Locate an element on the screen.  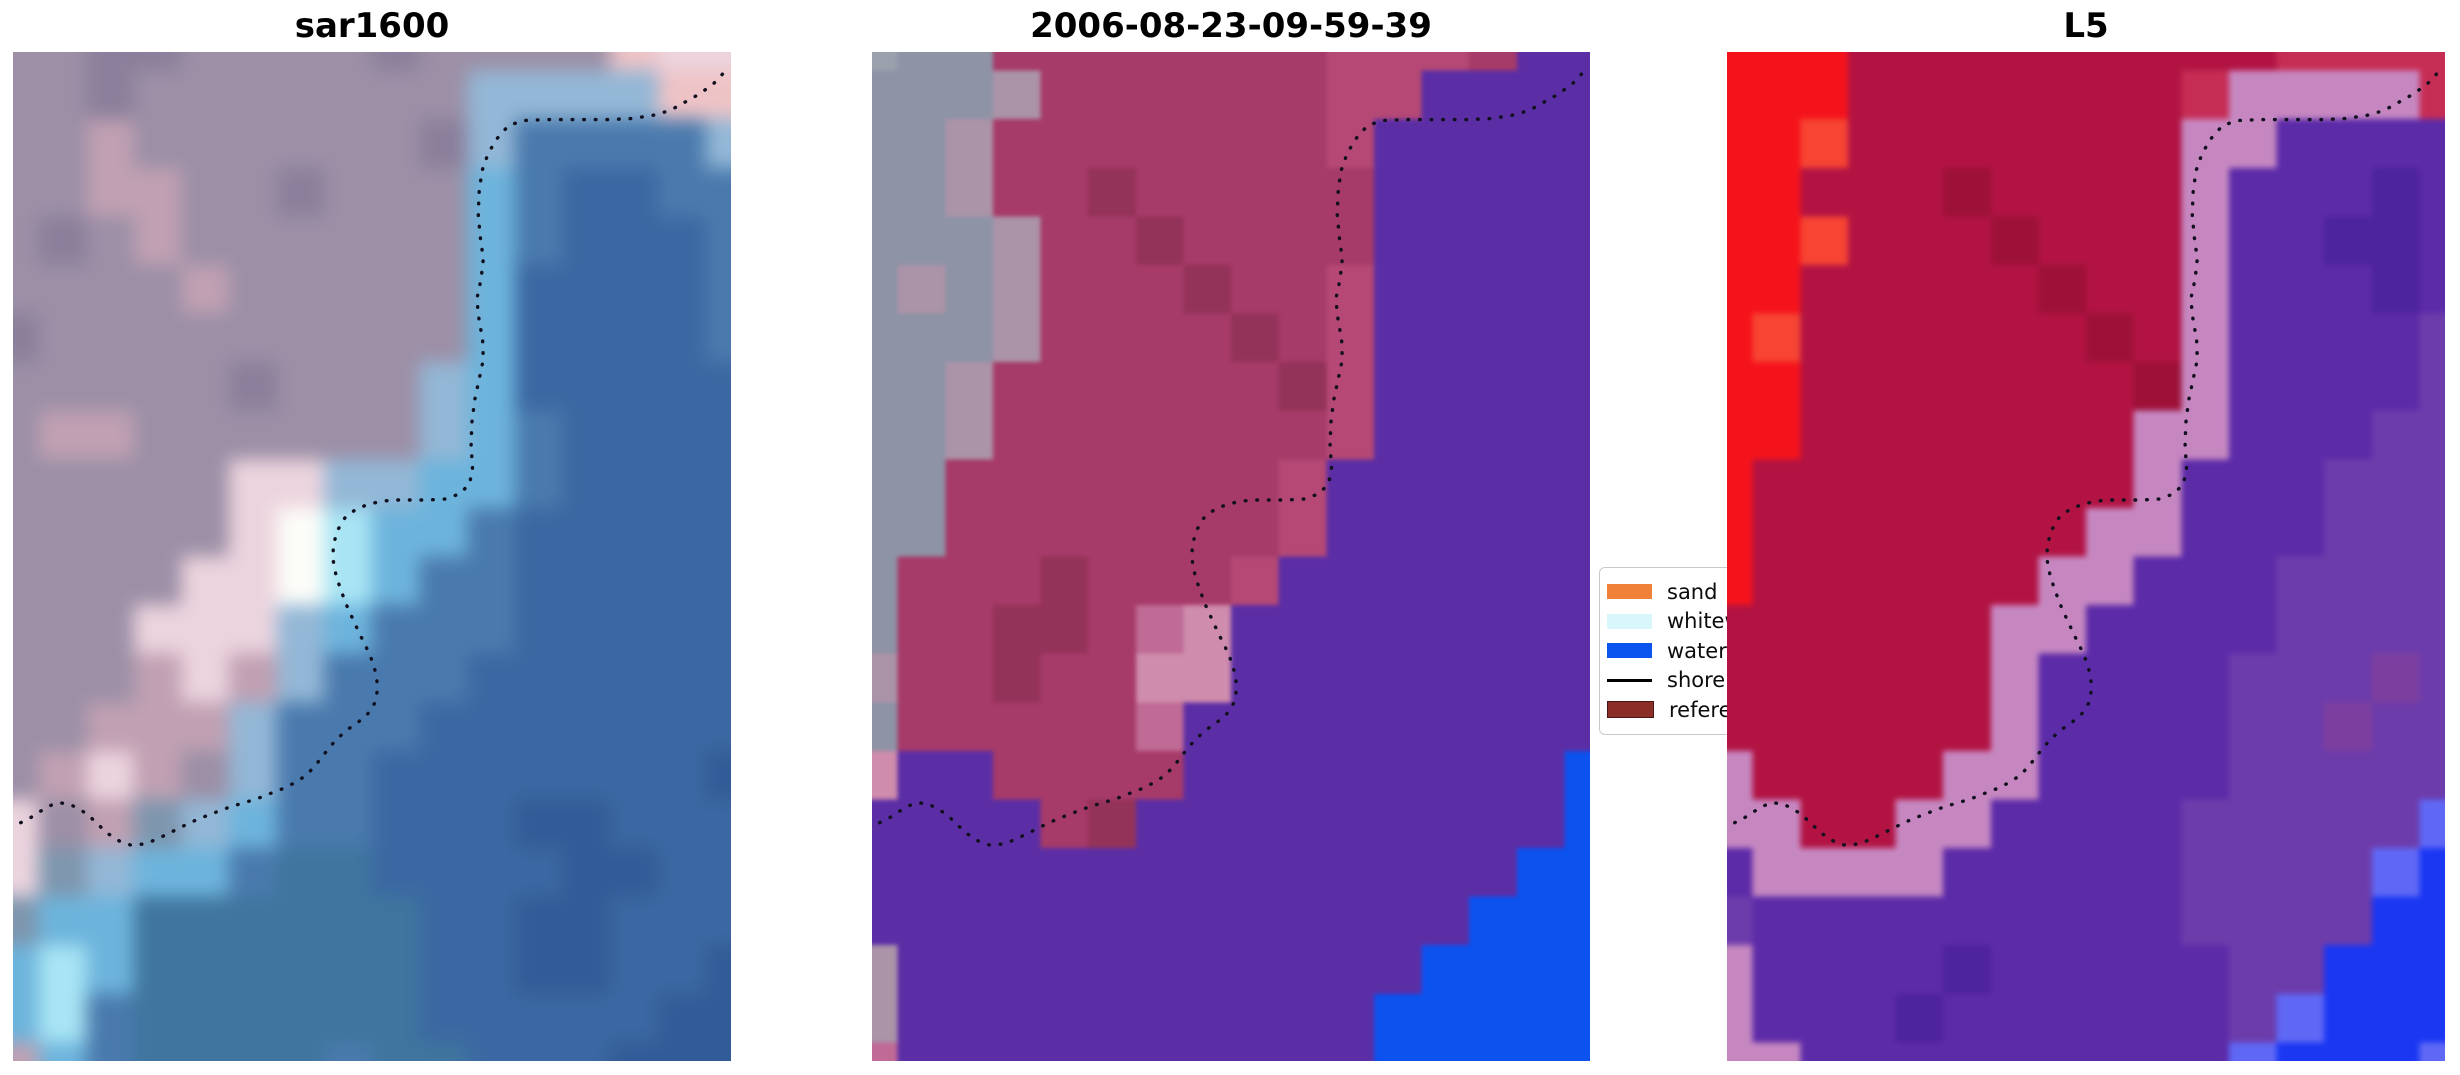
legend-label: shoreli is located at coordinates (1702, 680).